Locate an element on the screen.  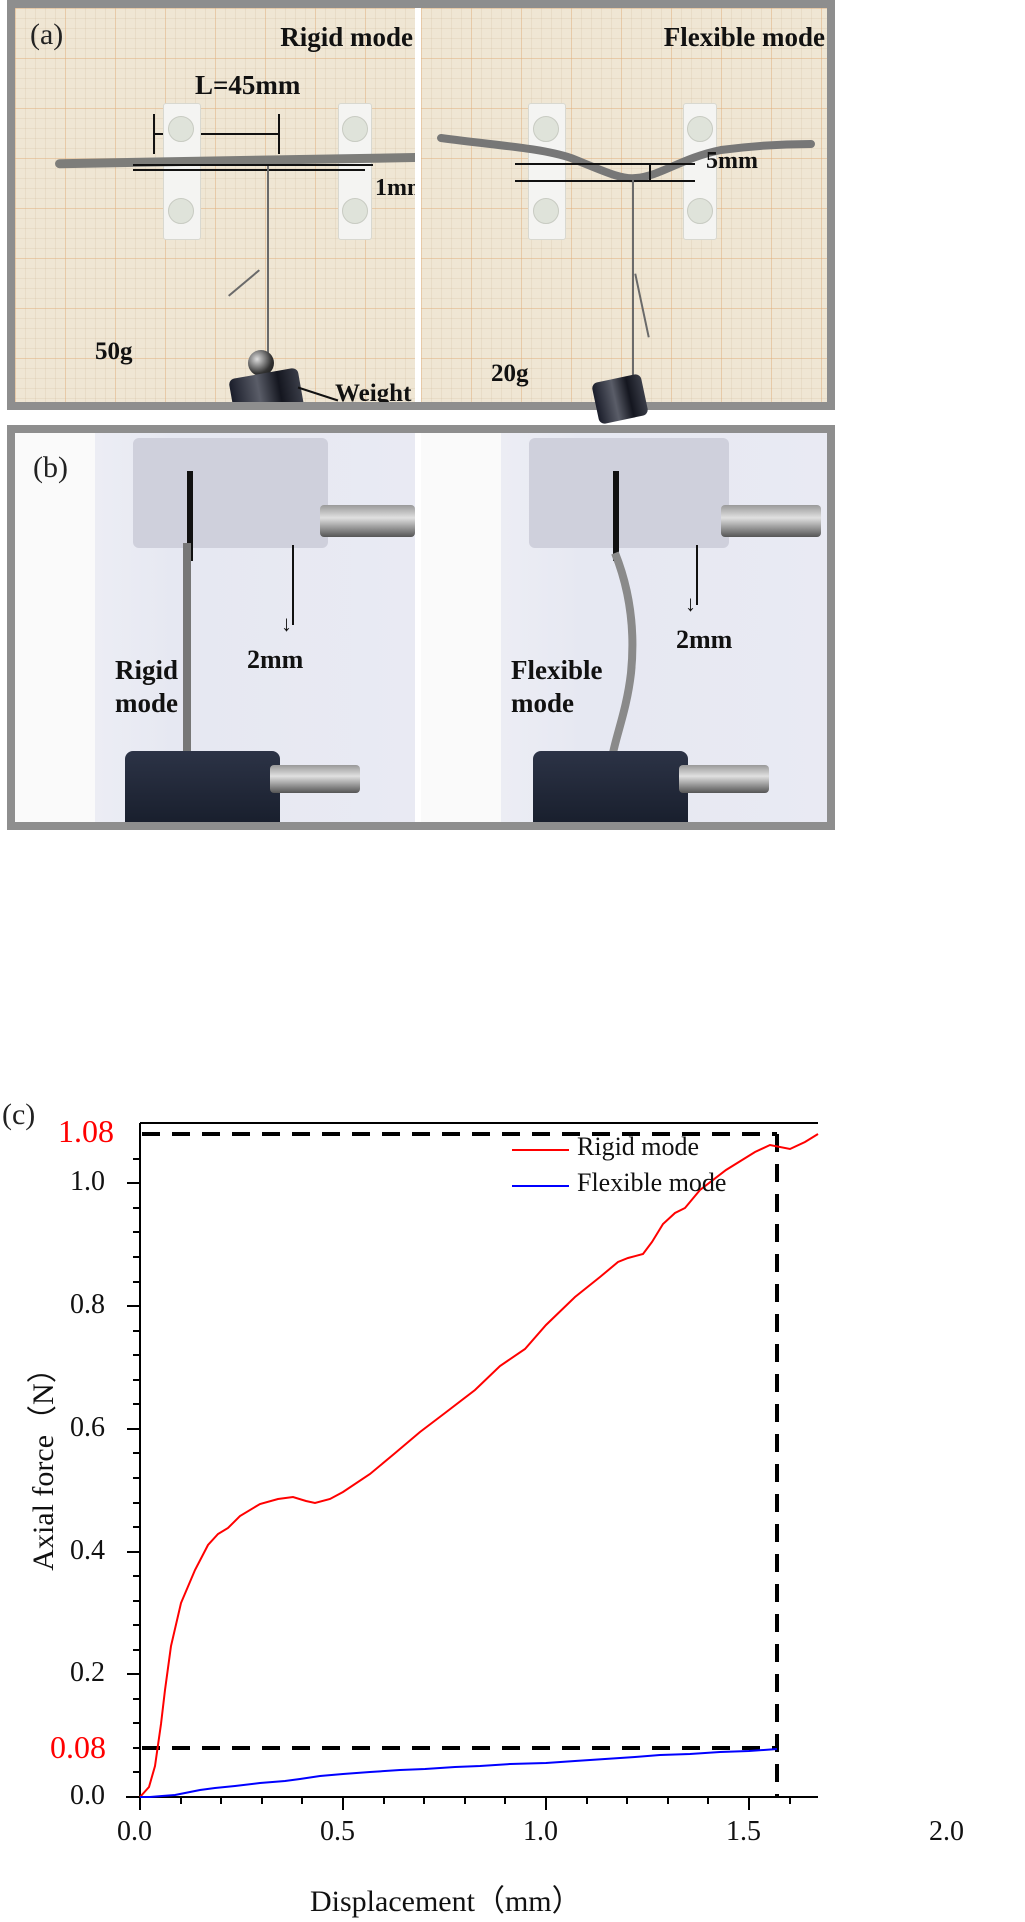
span-tick-right is located at coordinates (279, 134).